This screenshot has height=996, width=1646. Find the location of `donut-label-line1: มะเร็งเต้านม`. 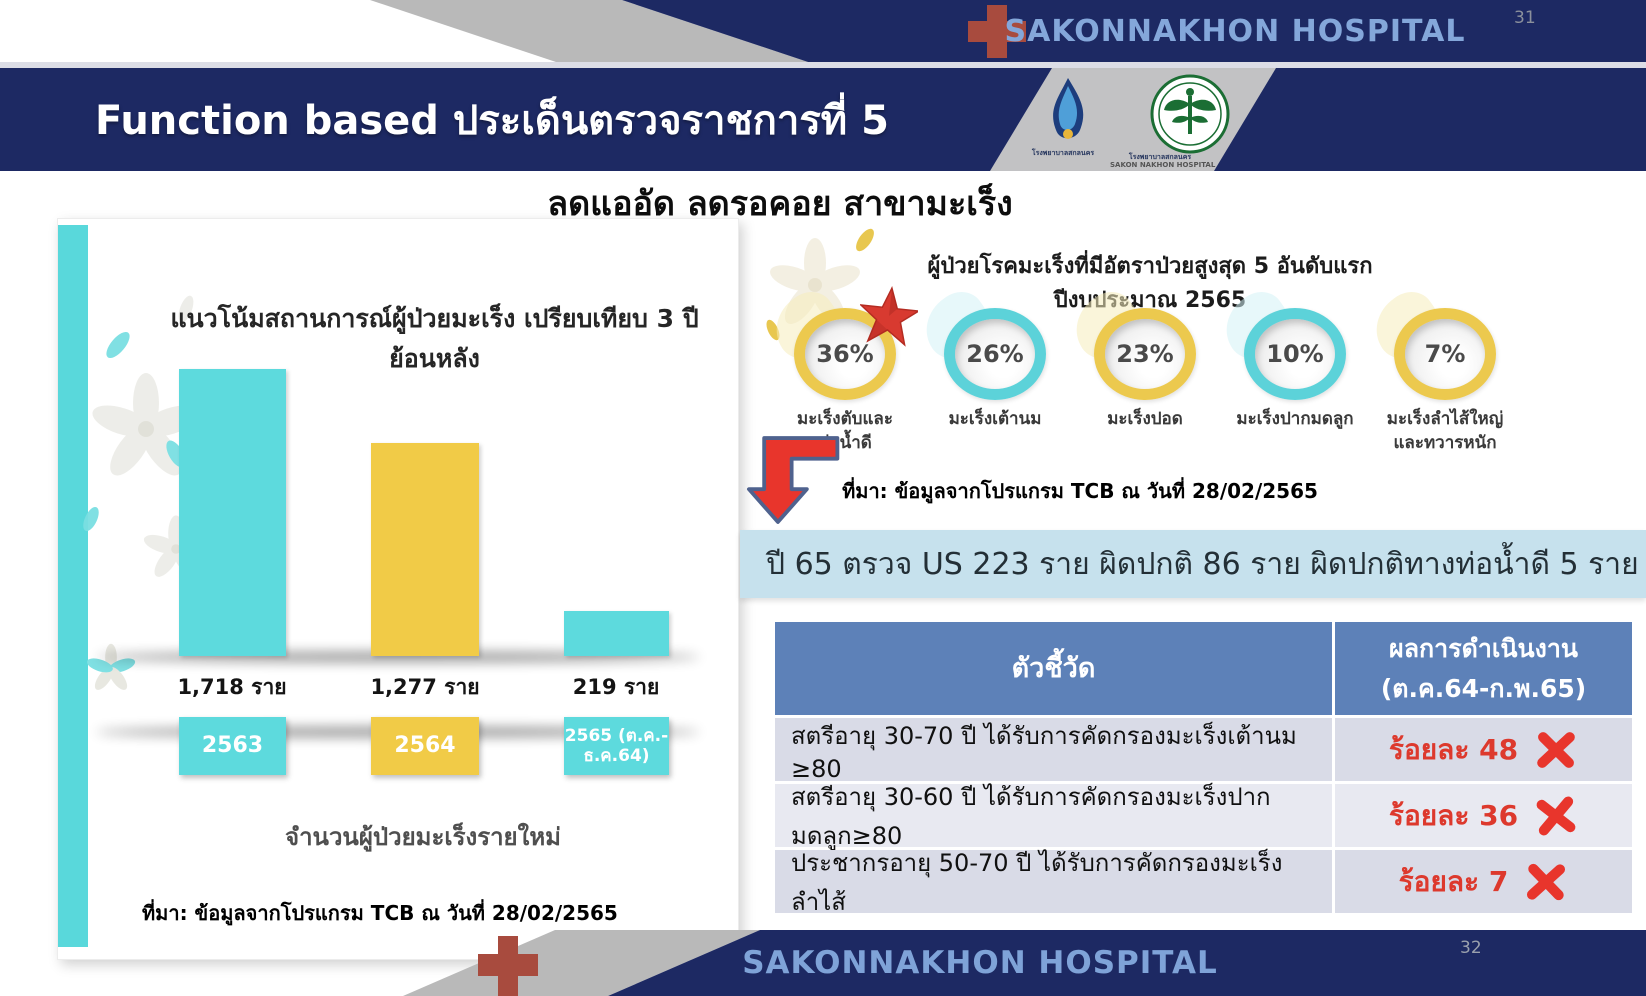

donut-label-line1: มะเร็งเต้านม is located at coordinates (995, 419).